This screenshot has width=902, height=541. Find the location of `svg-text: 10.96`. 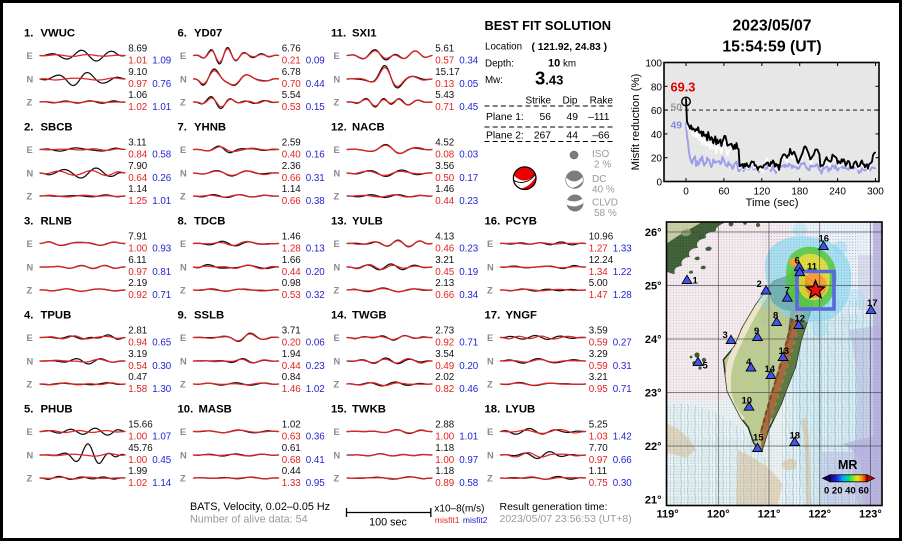

svg-text: 10.96 is located at coordinates (601, 237).